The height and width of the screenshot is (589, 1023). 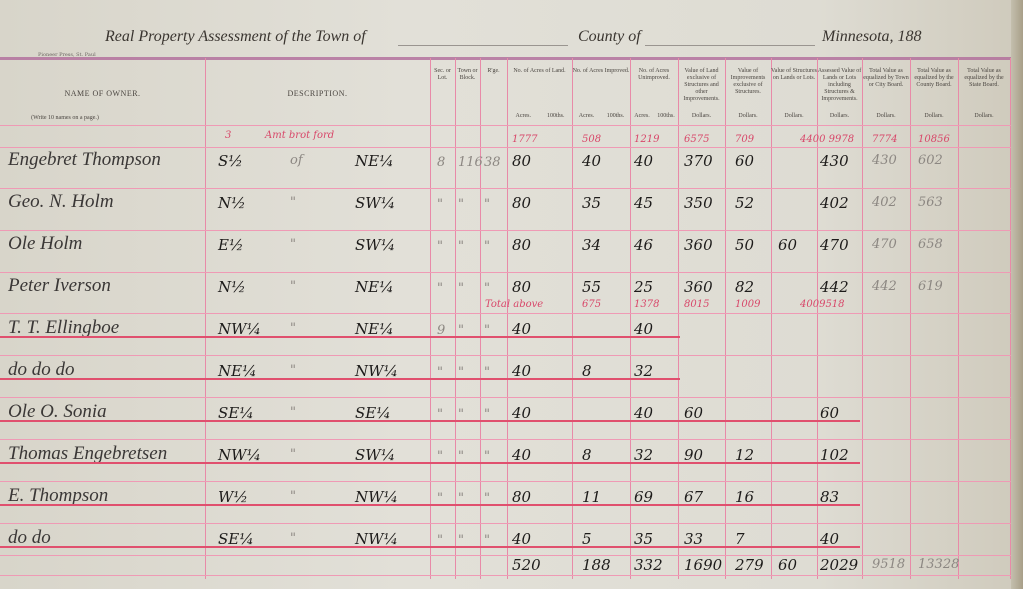 What do you see at coordinates (694, 497) in the screenshot?
I see `cell-vland: 67` at bounding box center [694, 497].